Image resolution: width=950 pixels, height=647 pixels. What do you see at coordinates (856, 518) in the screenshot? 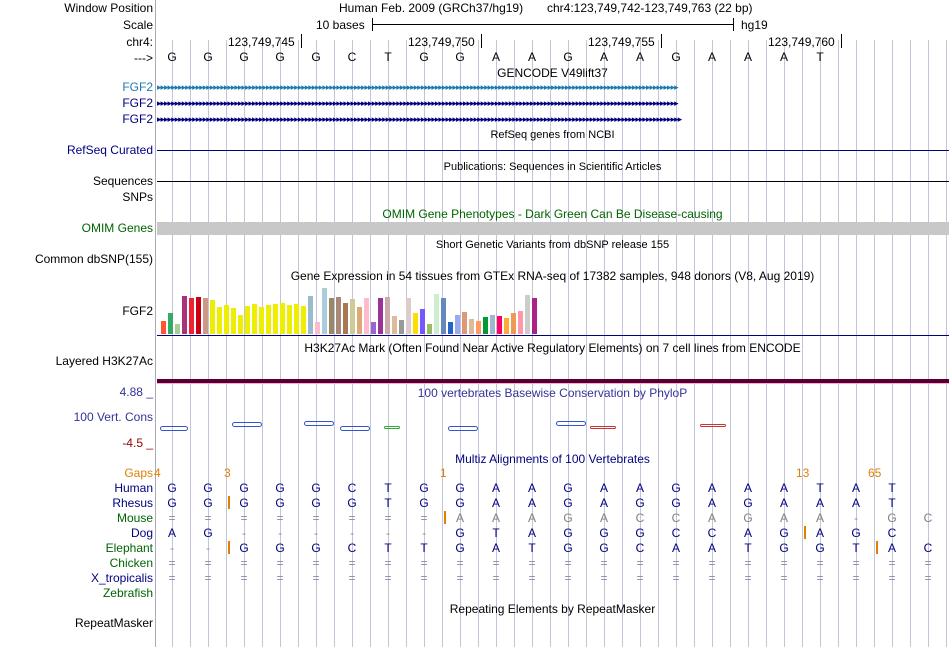
I see `alignment-base: -` at bounding box center [856, 518].